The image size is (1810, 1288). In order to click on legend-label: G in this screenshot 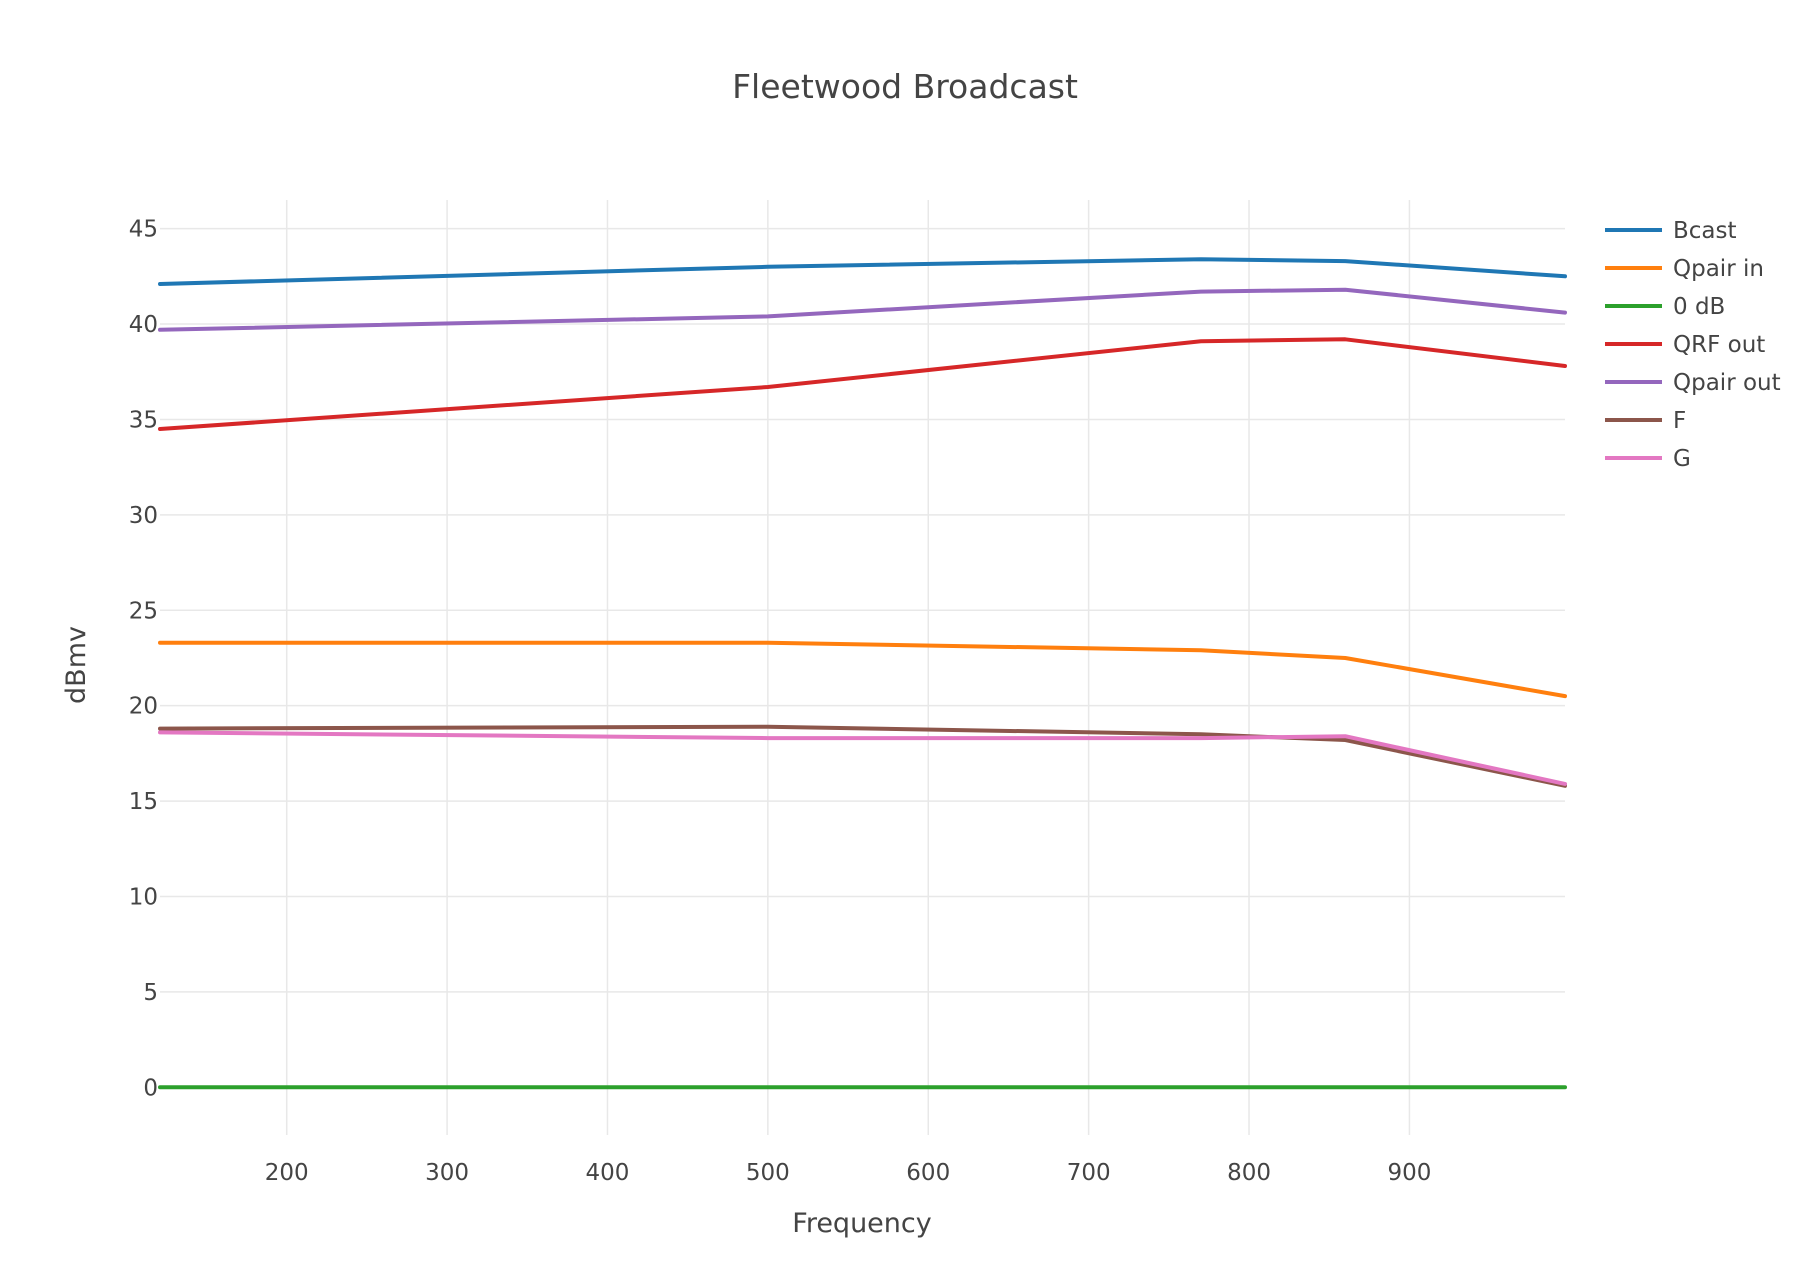, I will do `click(1682, 459)`.